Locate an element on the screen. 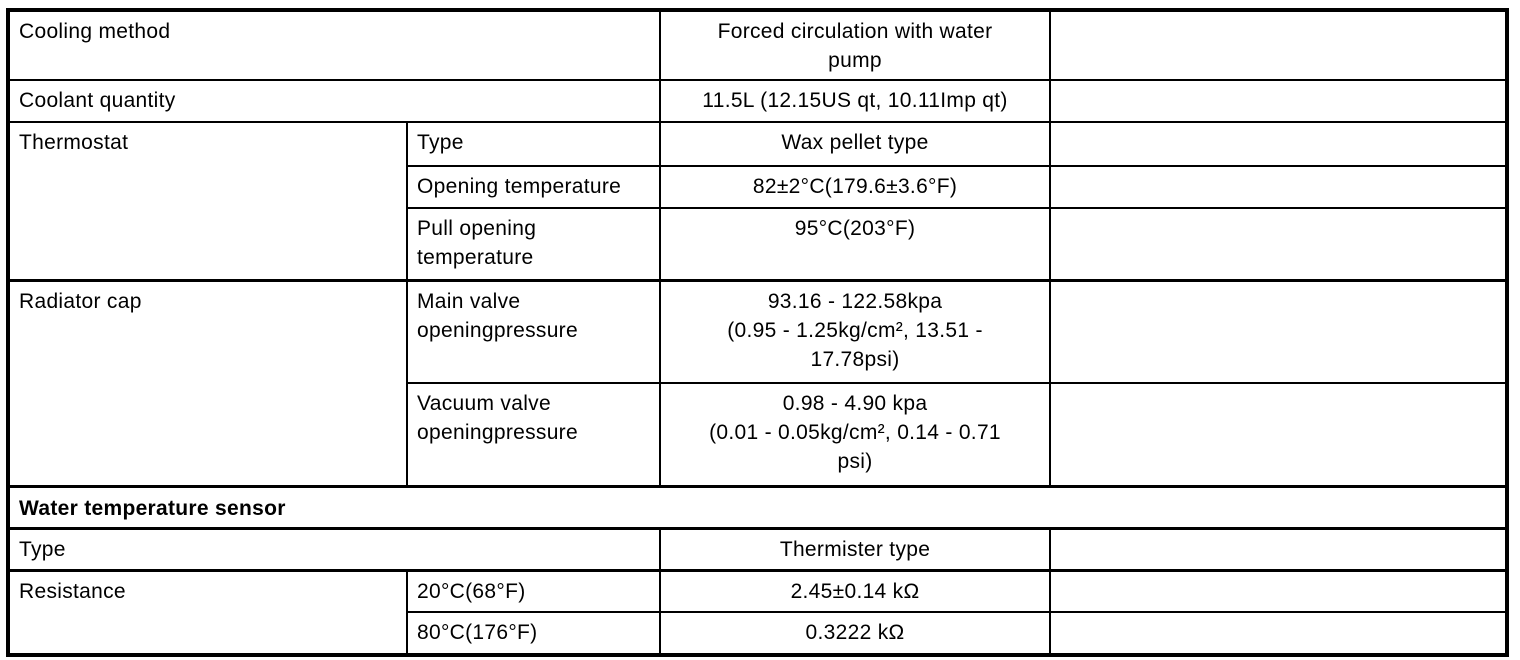 The height and width of the screenshot is (660, 1520). table-row-section-header: Water temperature sensor is located at coordinates (757, 506).